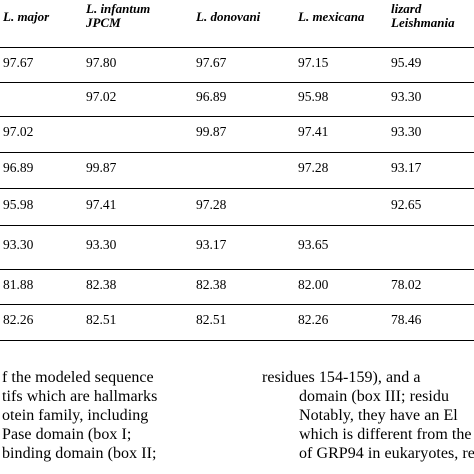  I want to click on table-cell: 82.00, so click(313, 284).